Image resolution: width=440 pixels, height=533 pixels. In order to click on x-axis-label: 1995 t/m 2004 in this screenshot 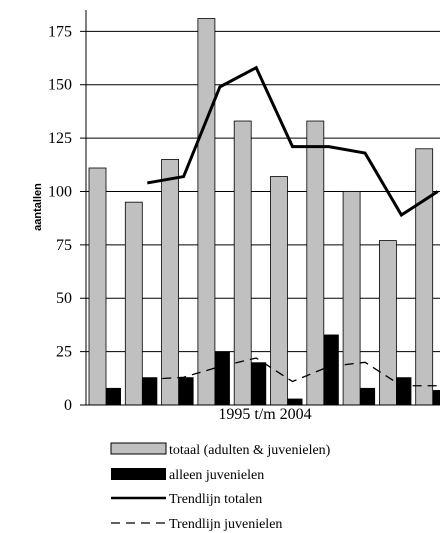, I will do `click(264, 414)`.